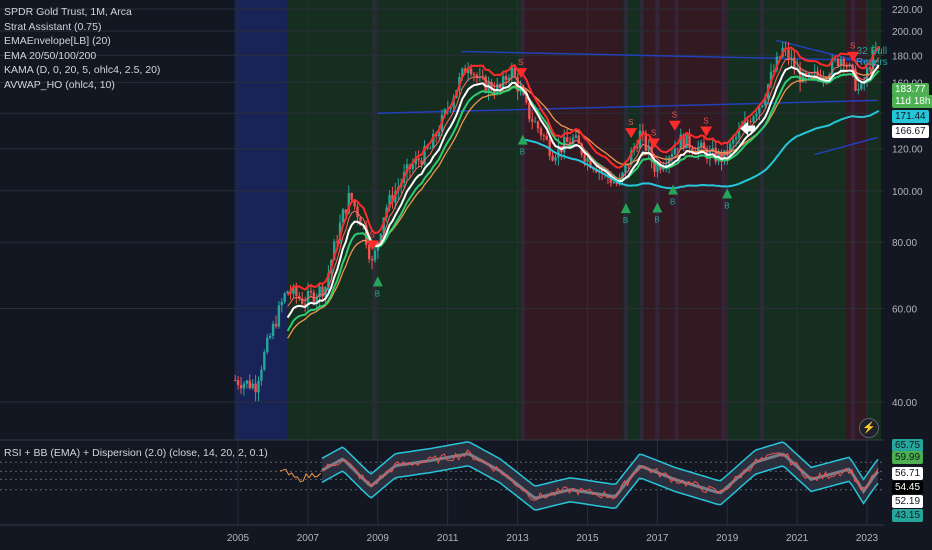  What do you see at coordinates (59, 84) in the screenshot?
I see `indicator-avwap: AVWAP_HO (ohlc4, 10)` at bounding box center [59, 84].